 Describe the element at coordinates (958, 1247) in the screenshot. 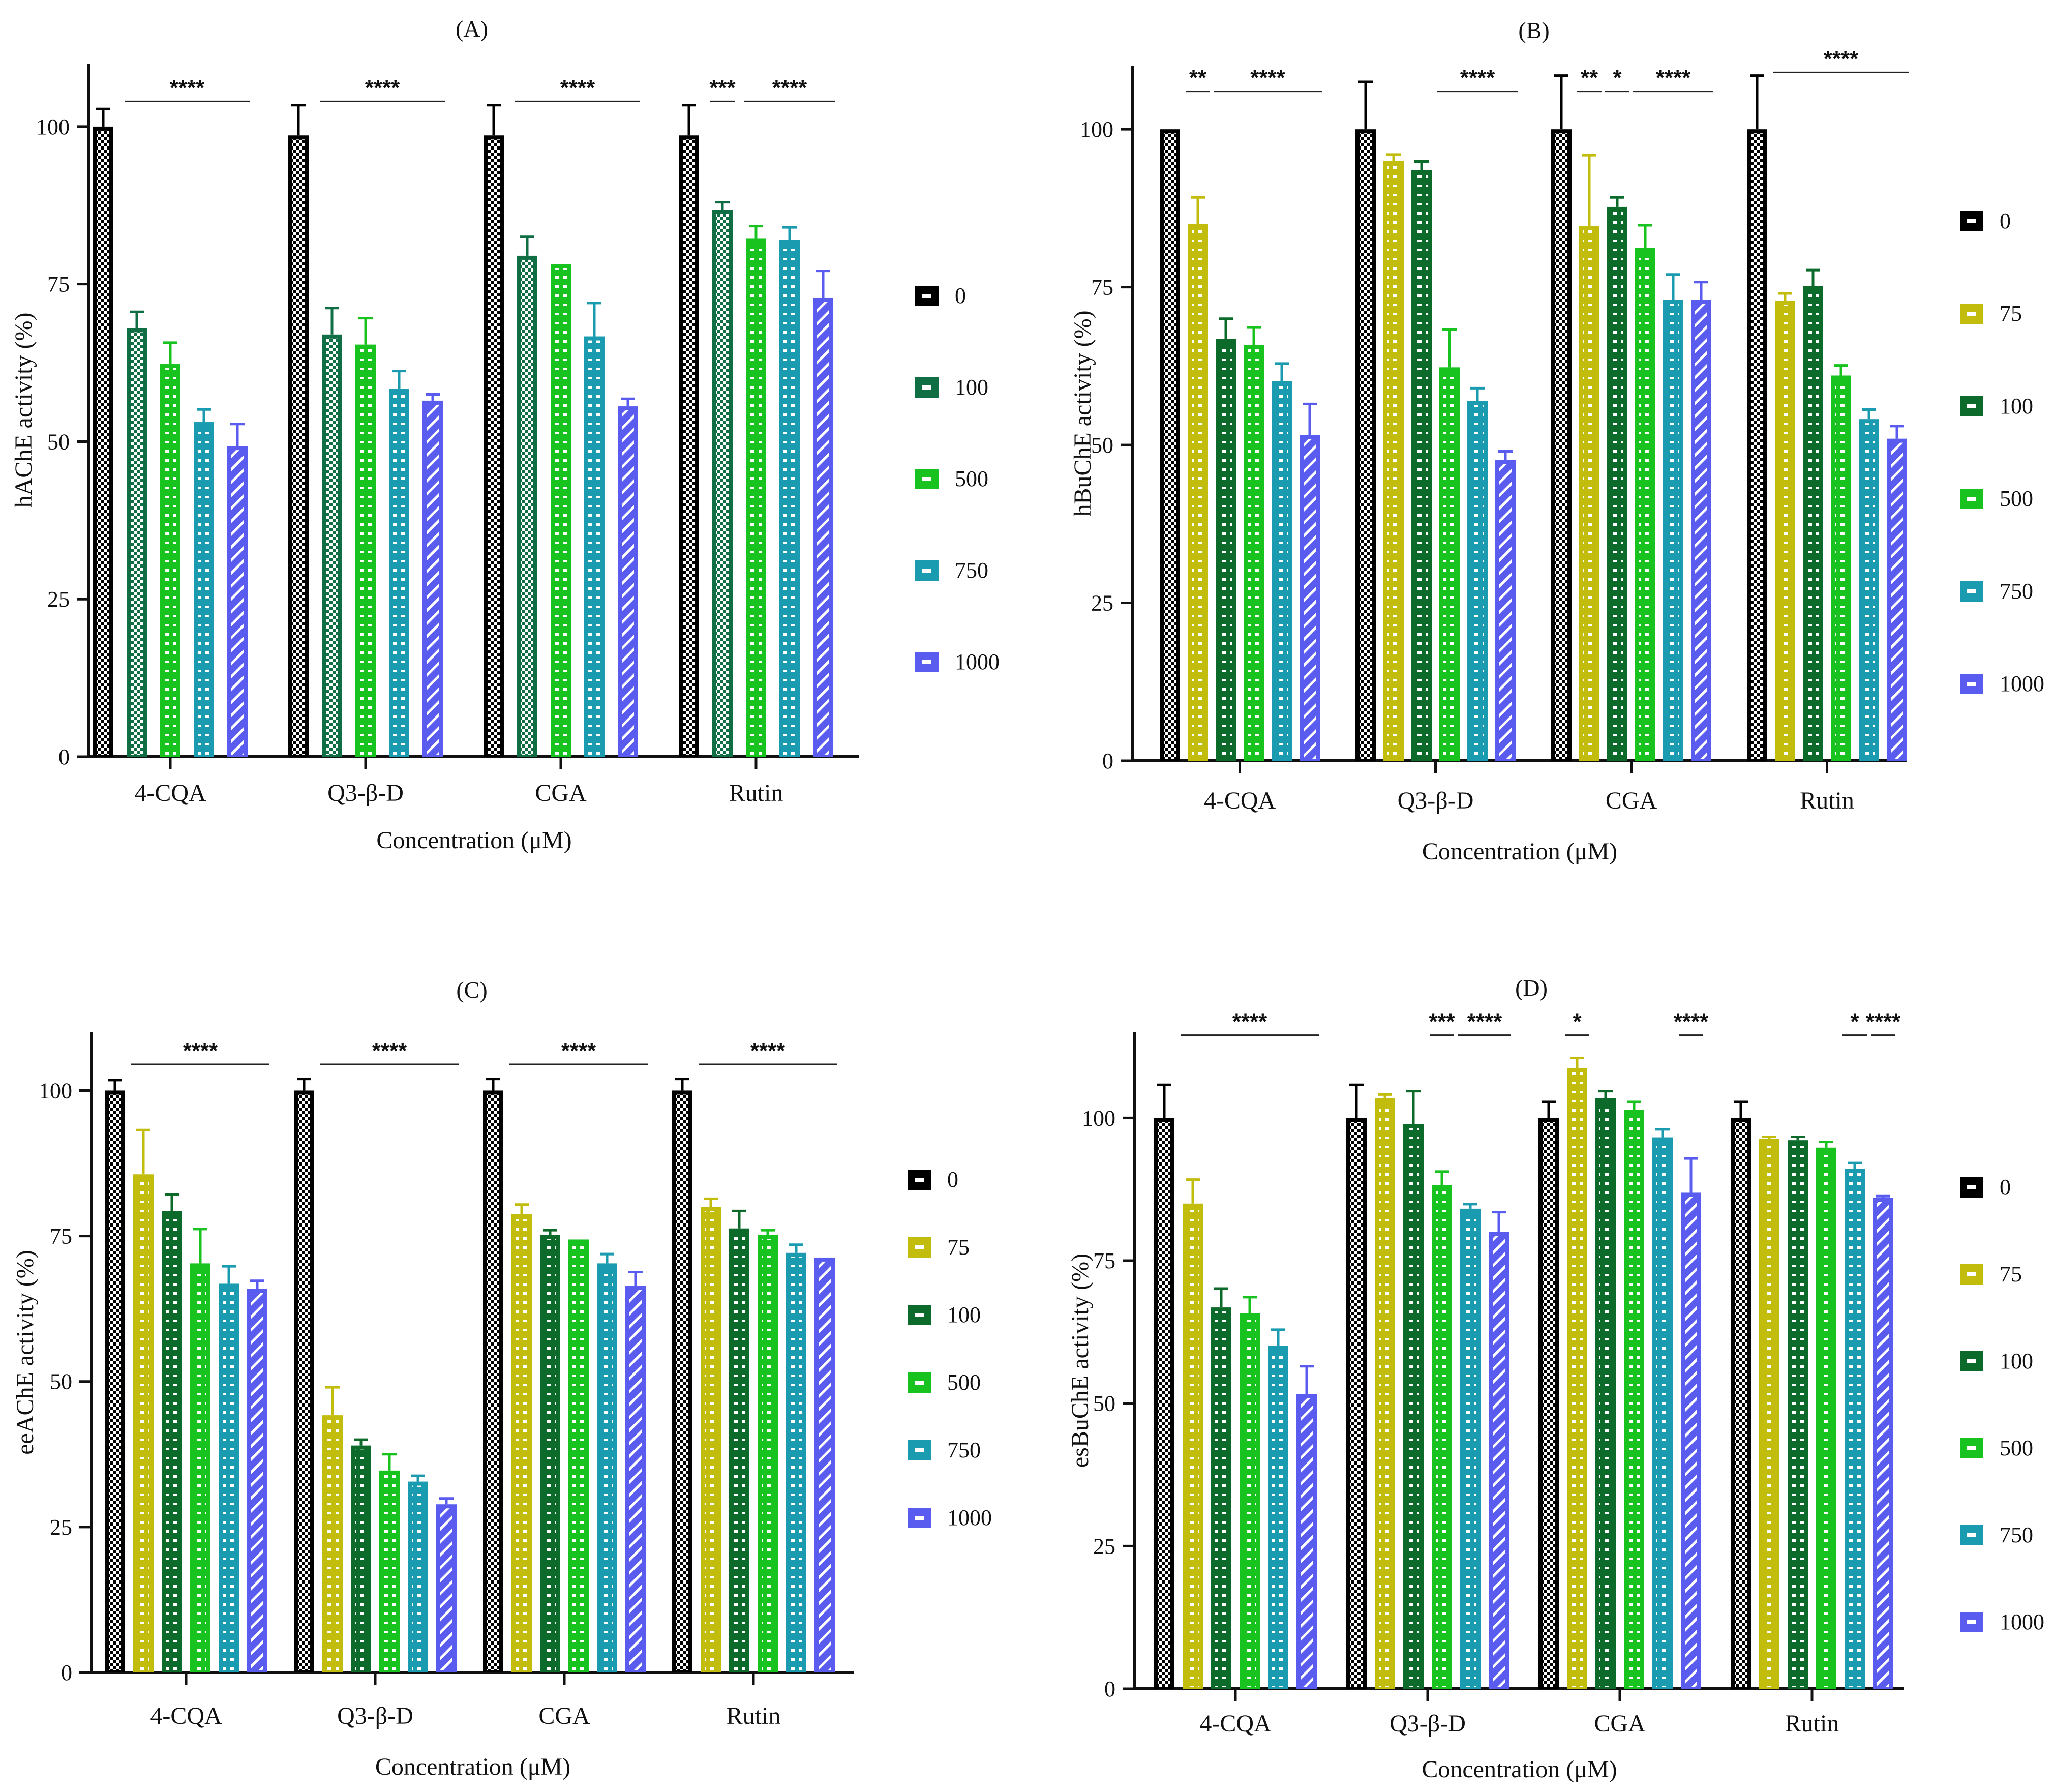

I see `legend-label-75: 75` at that location.